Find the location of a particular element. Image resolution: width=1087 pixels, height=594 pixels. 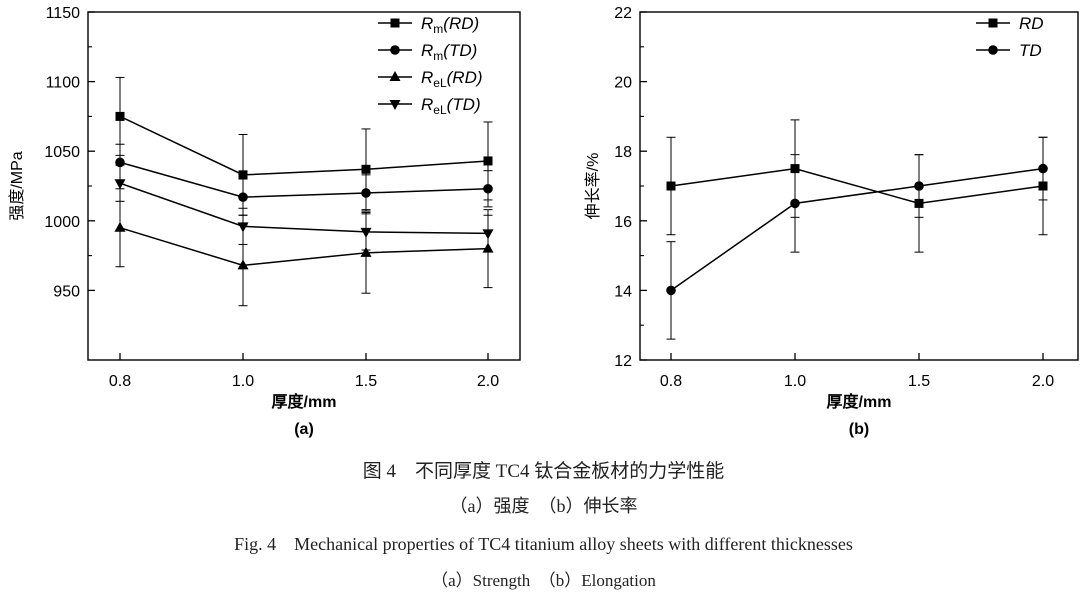

legend-label: ReL(RD) is located at coordinates (452, 79).